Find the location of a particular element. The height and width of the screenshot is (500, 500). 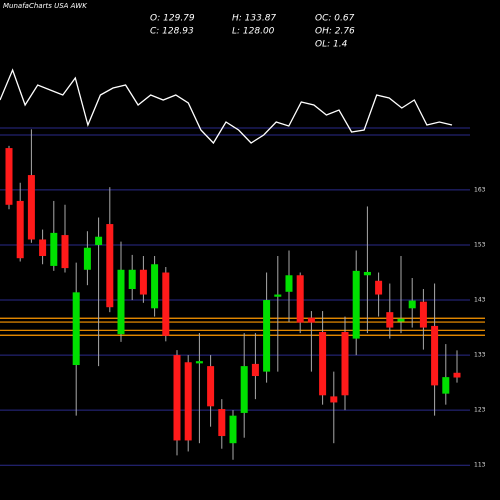

stat-label: OC: 0.67 is located at coordinates (335, 19).